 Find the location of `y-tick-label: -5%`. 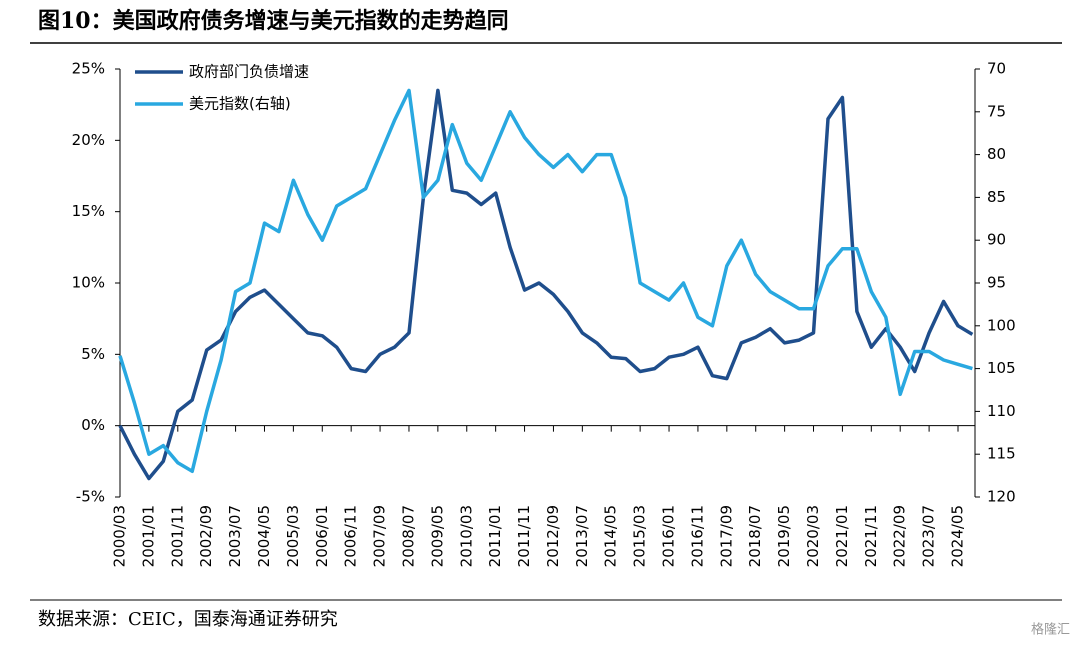

y-tick-label: -5% is located at coordinates (90, 497).